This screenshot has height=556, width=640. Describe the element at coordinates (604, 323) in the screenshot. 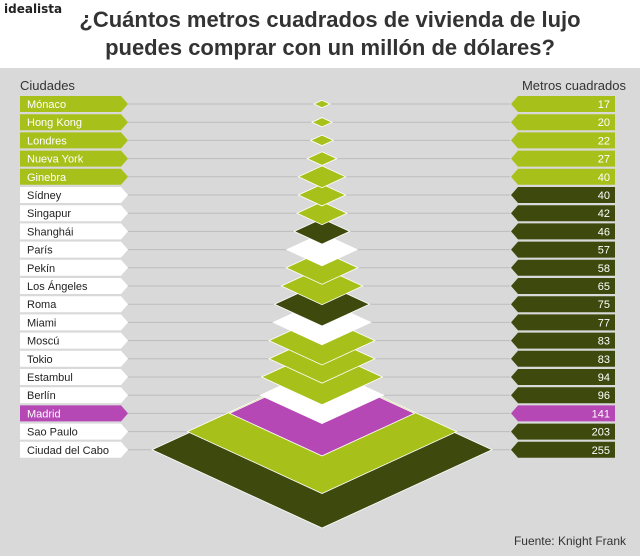

I see `value-label: 77` at that location.